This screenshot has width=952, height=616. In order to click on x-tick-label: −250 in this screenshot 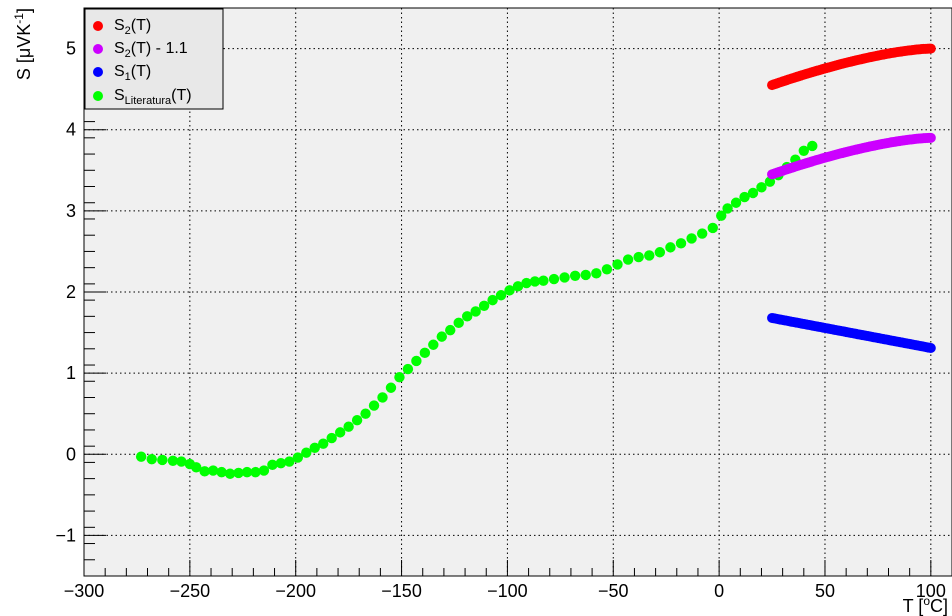, I will do `click(190, 591)`.